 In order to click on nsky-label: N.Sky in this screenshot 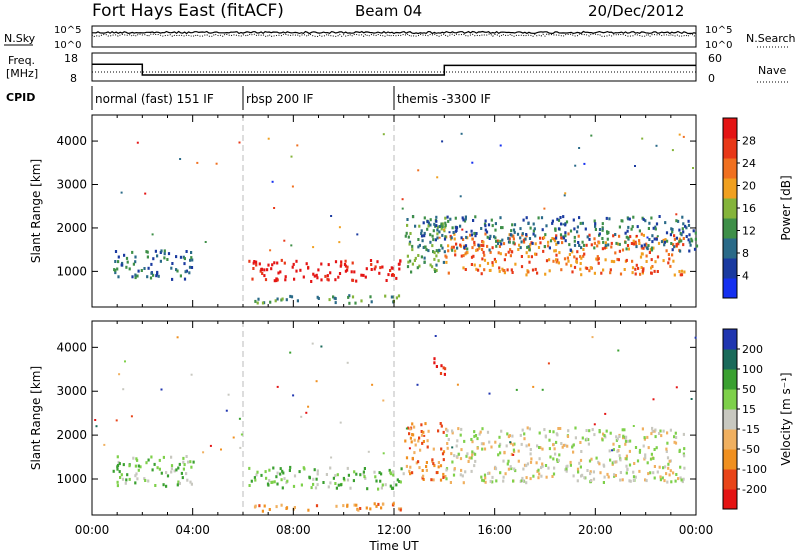, I will do `click(20, 38)`.